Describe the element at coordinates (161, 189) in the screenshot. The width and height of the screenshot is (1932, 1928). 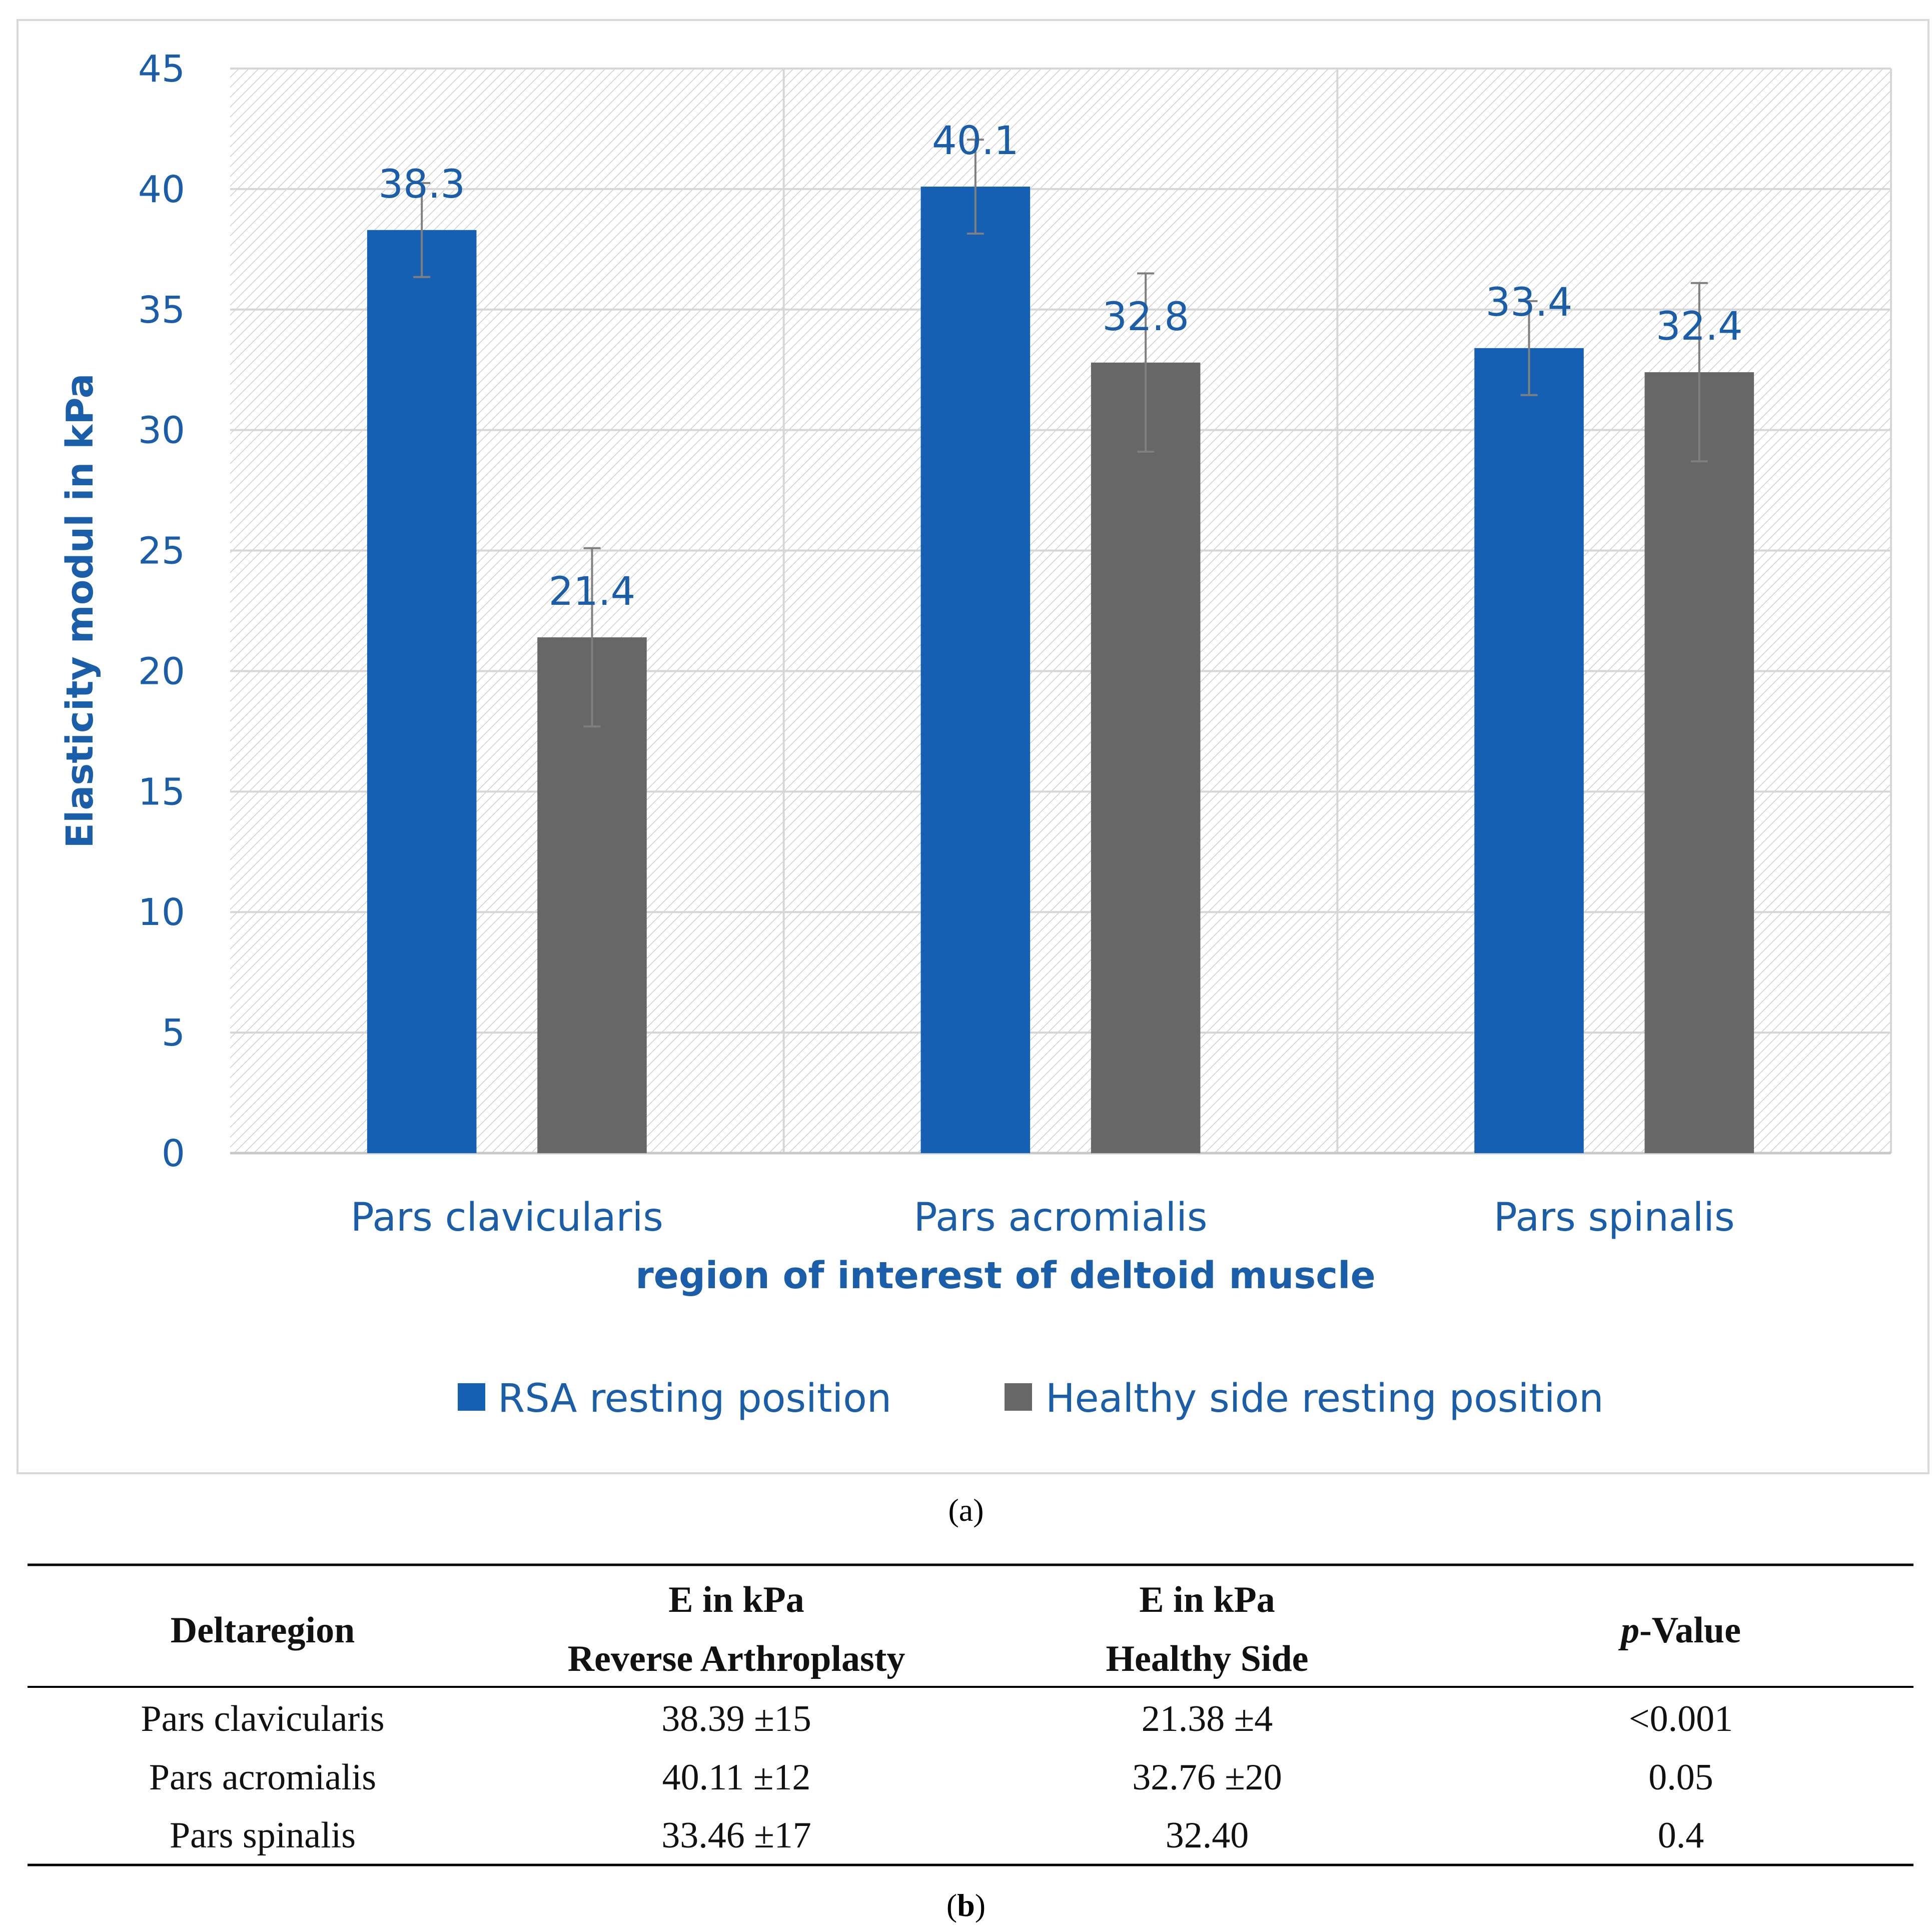
I see `y-tick-40: 40` at that location.